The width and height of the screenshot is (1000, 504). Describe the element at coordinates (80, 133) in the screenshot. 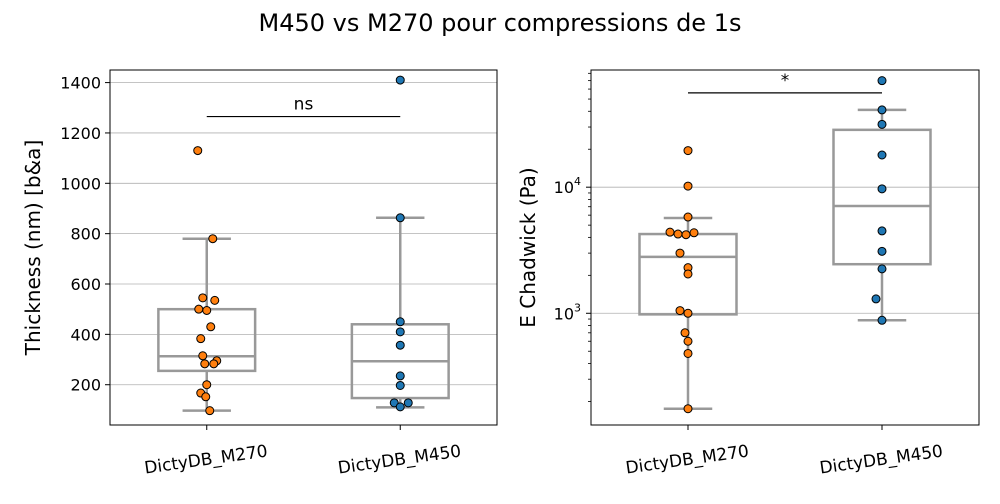

I see `thickness-ytick-label: 1200` at that location.